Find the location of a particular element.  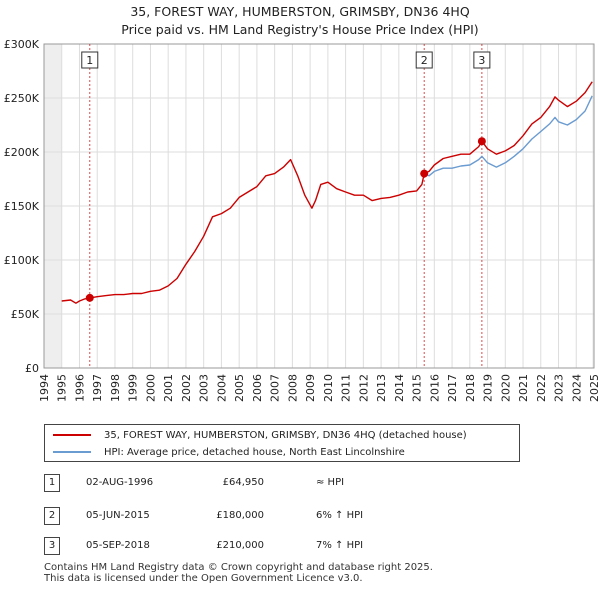

transaction-price: £64,950 is located at coordinates (243, 482).